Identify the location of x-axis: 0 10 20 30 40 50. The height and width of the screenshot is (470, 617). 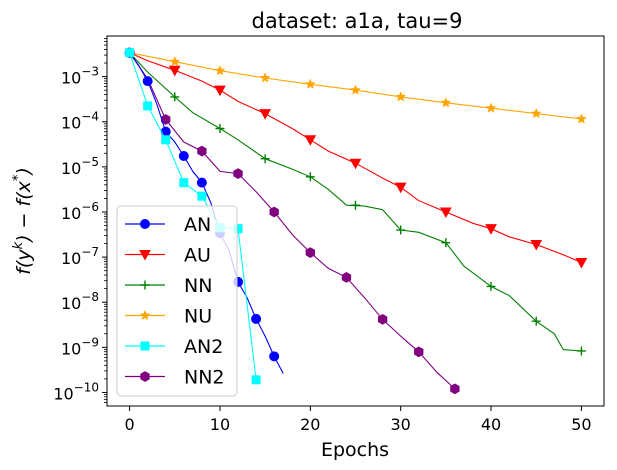
(358, 420).